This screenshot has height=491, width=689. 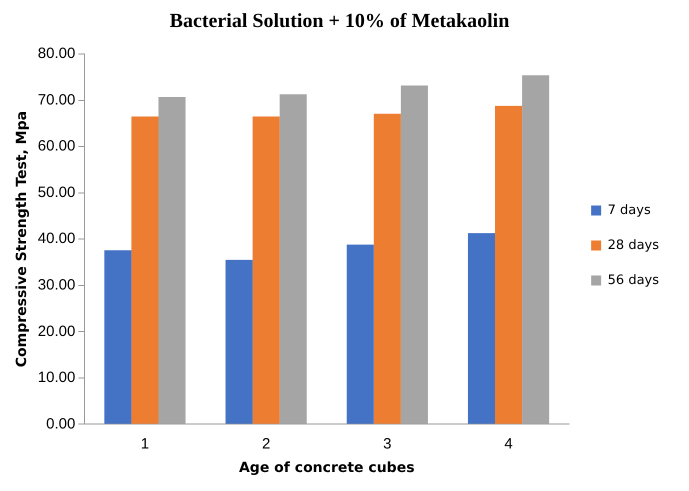 I want to click on legend-label: 7 days, so click(x=629, y=210).